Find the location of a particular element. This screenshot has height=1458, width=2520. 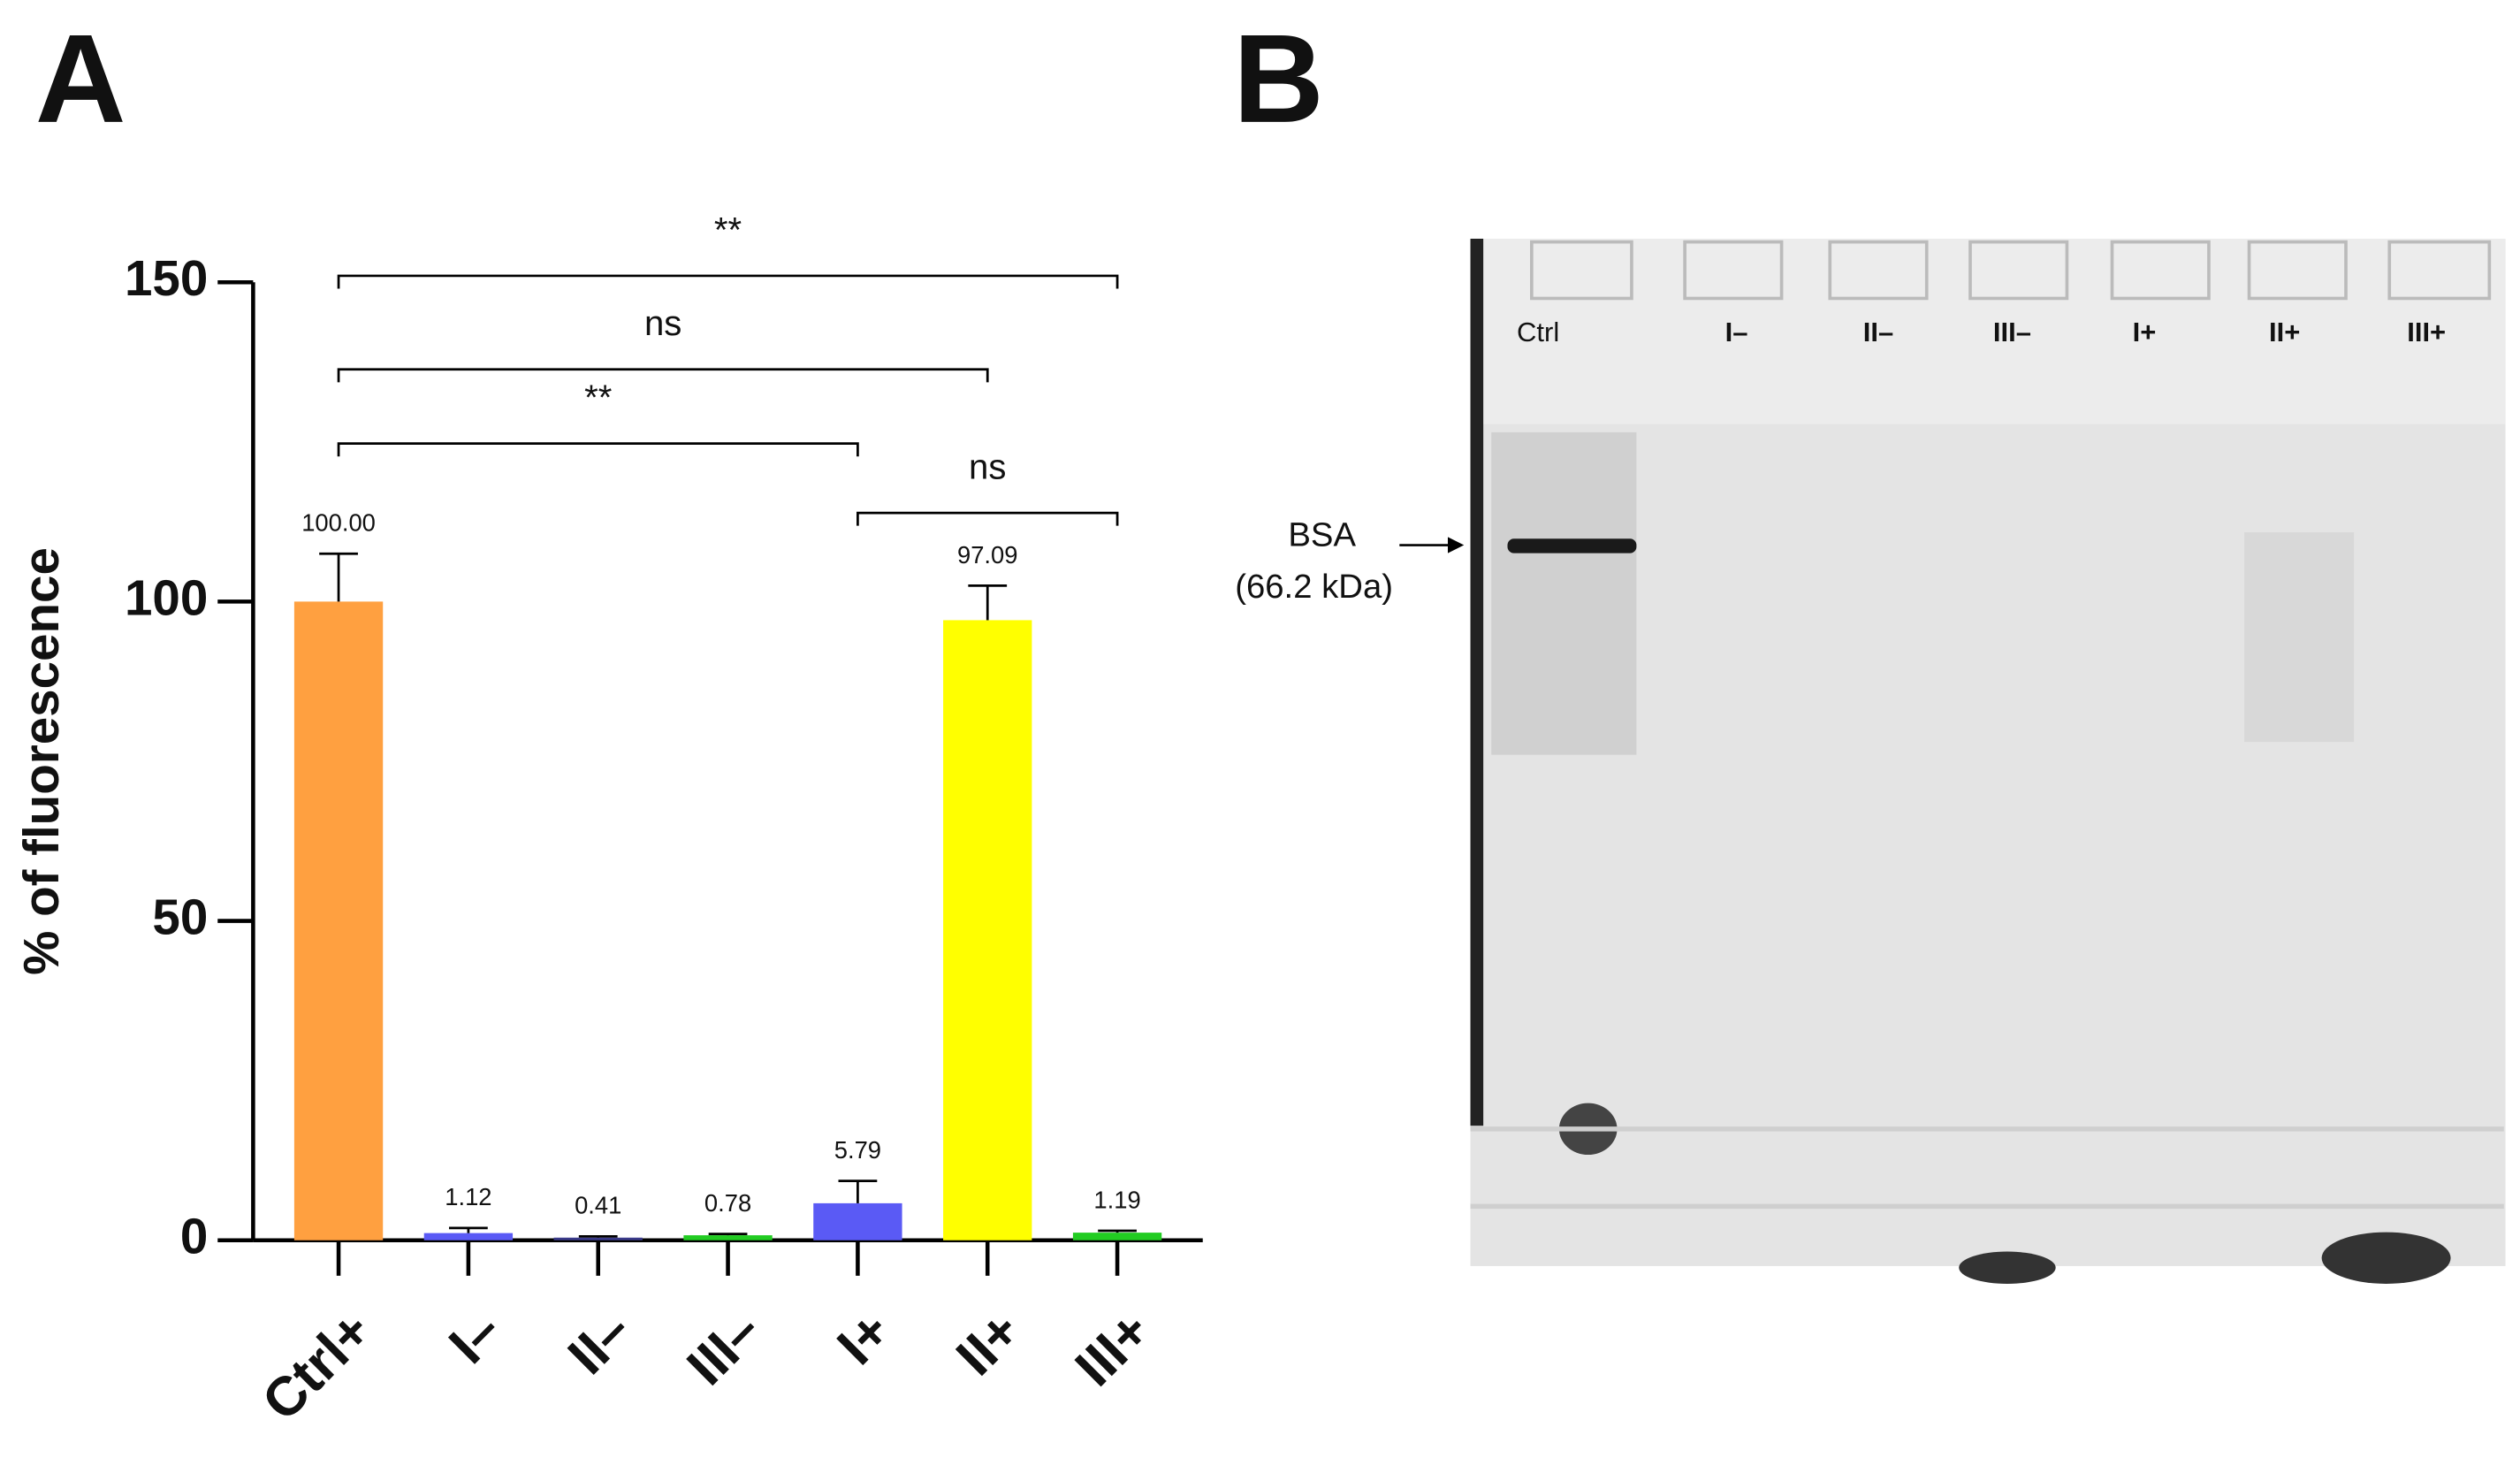

x-tick-label: III– is located at coordinates (724, 1349).